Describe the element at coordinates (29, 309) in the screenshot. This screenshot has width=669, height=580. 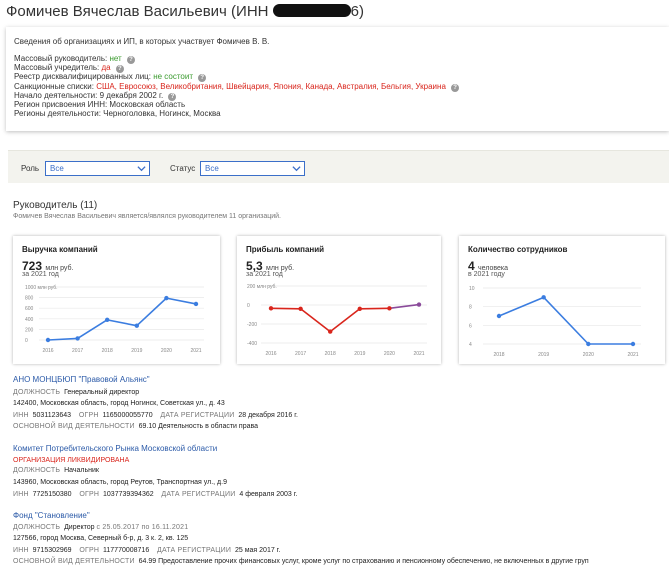
I see `y-tick-label: 600` at that location.